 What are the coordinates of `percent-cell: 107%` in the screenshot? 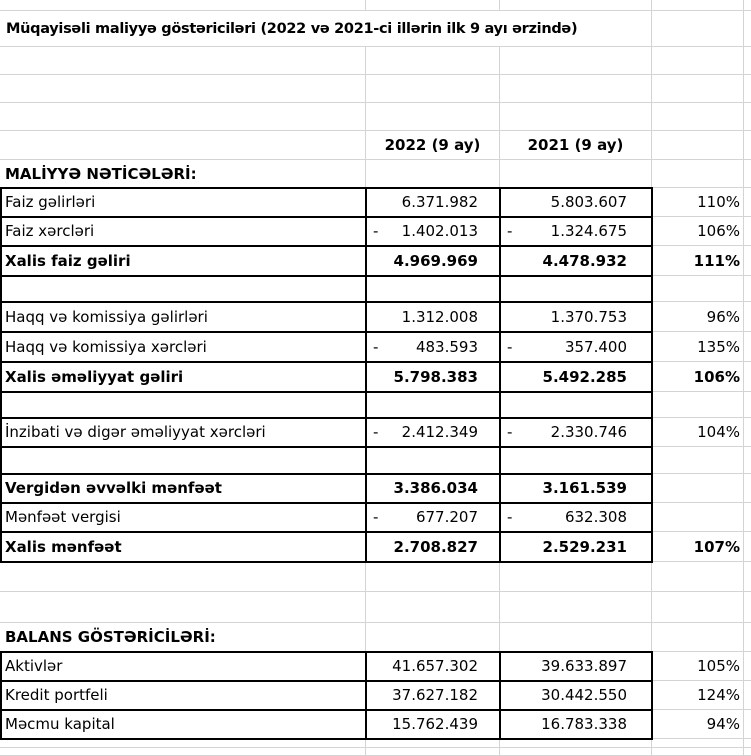 It's located at (698, 546).